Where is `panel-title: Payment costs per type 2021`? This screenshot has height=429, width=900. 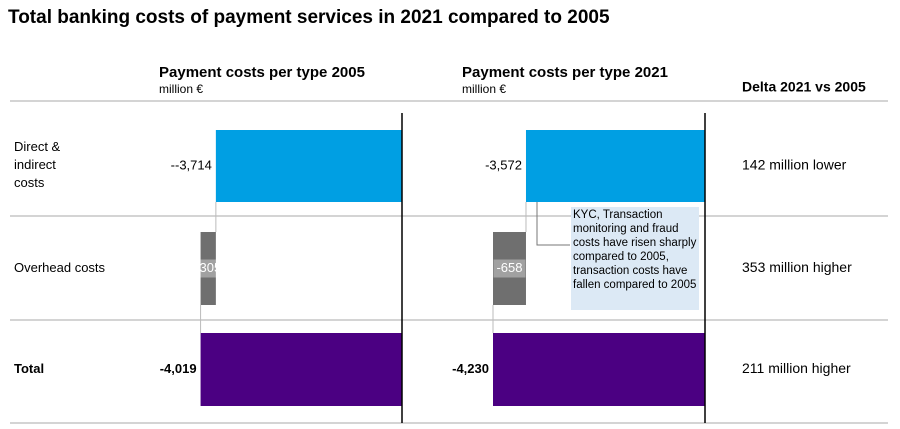 panel-title: Payment costs per type 2021 is located at coordinates (565, 72).